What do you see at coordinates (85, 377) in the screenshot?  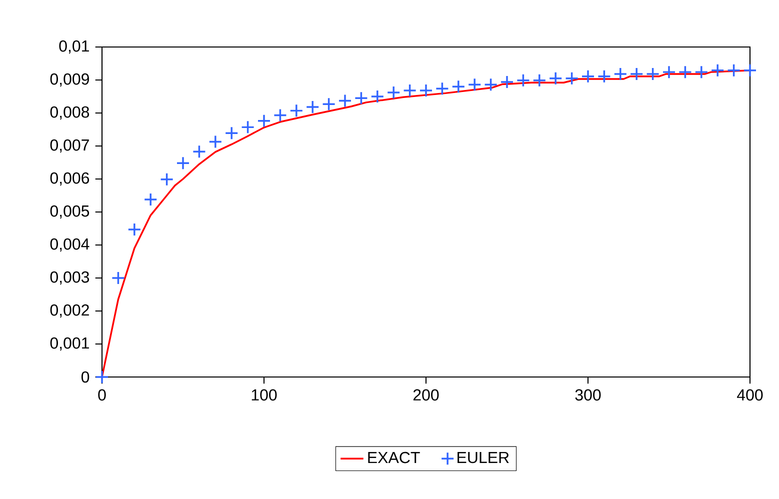 I see `y-tick-label: 0` at bounding box center [85, 377].